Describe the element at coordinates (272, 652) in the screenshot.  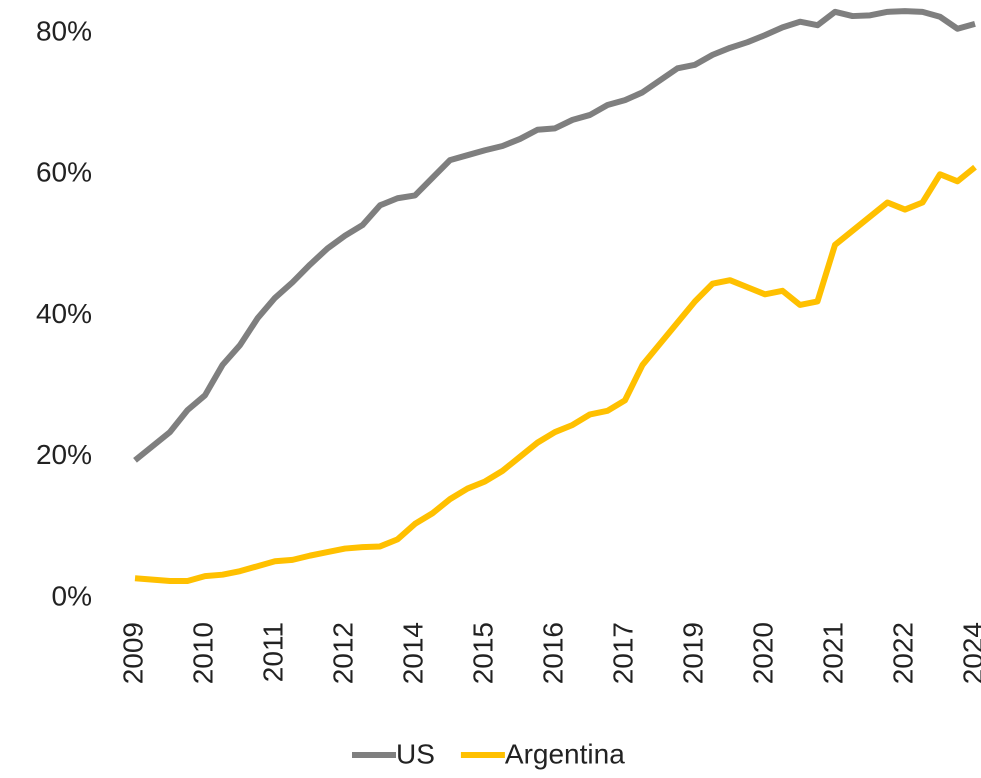
I see `x-tick-label: 2011` at that location.